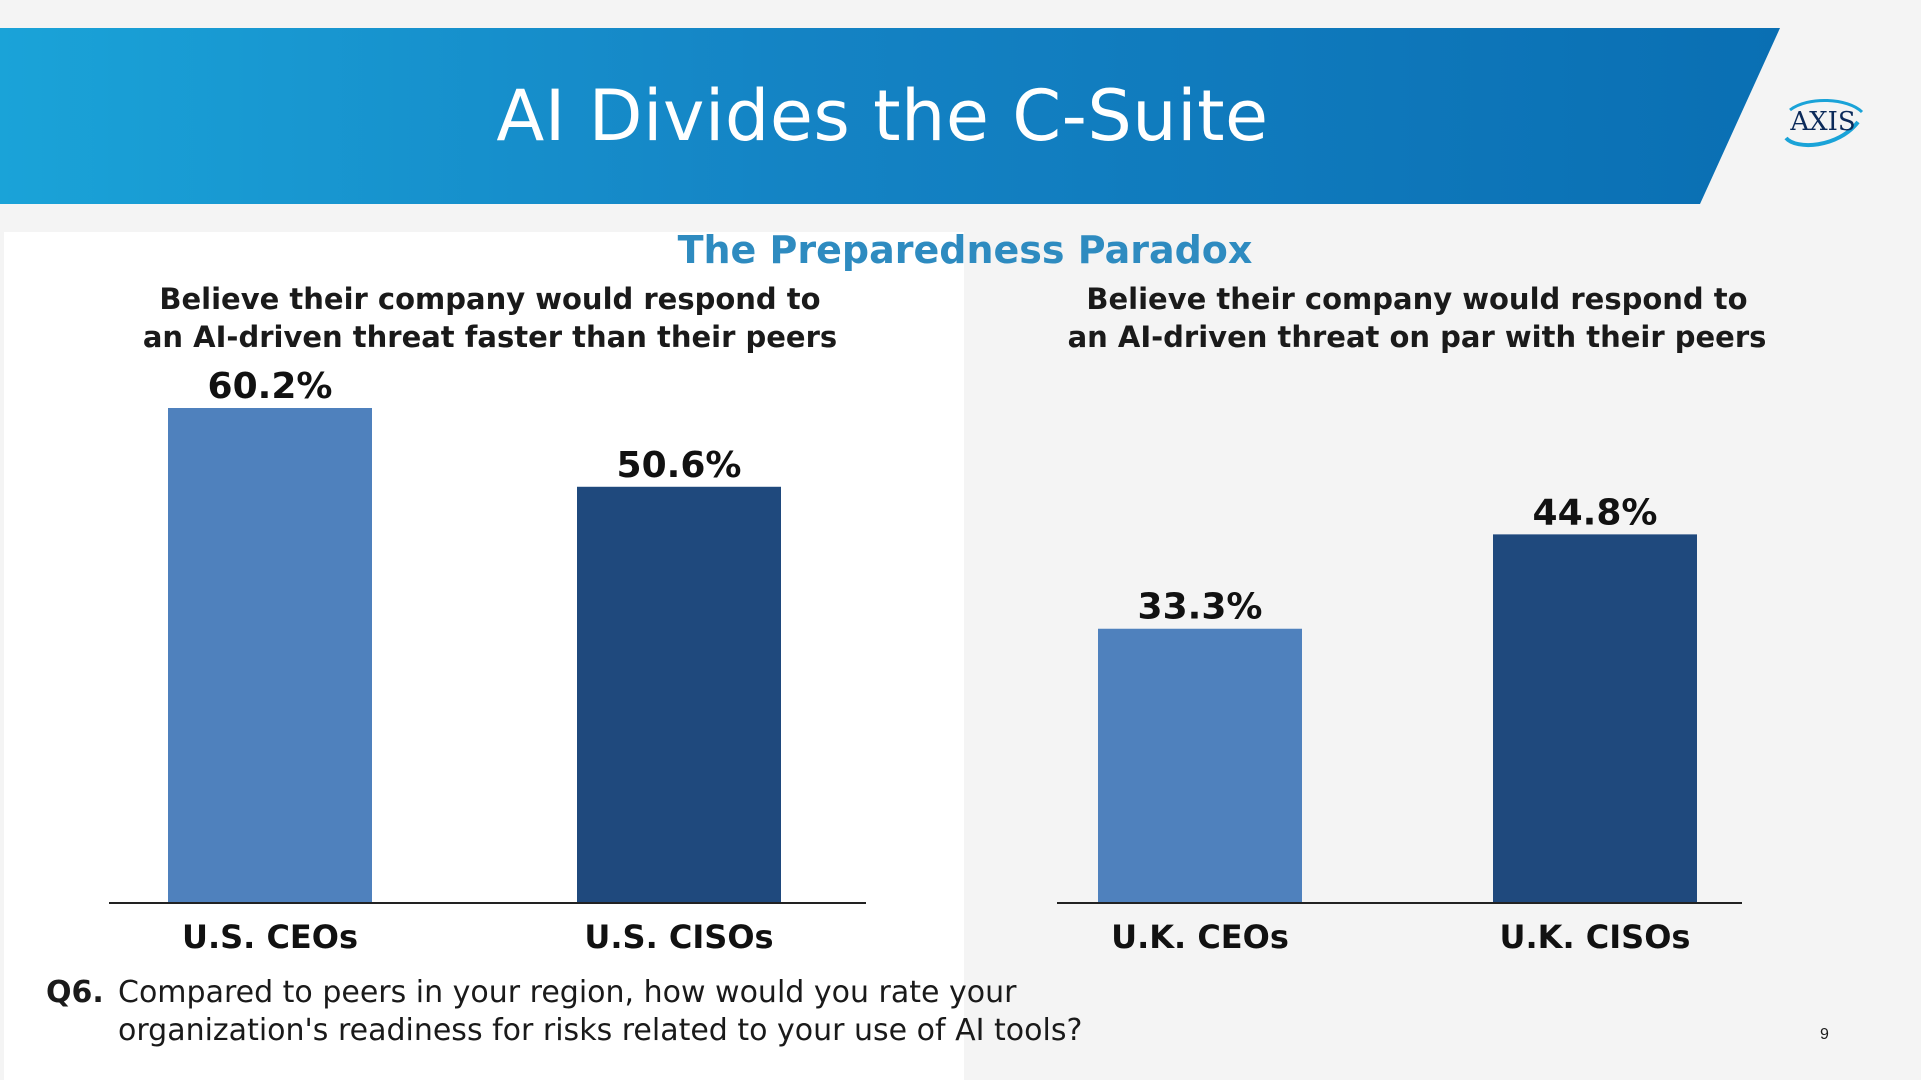  Describe the element at coordinates (882, 116) in the screenshot. I see `page-title: AI Divides the C-Suite` at that location.